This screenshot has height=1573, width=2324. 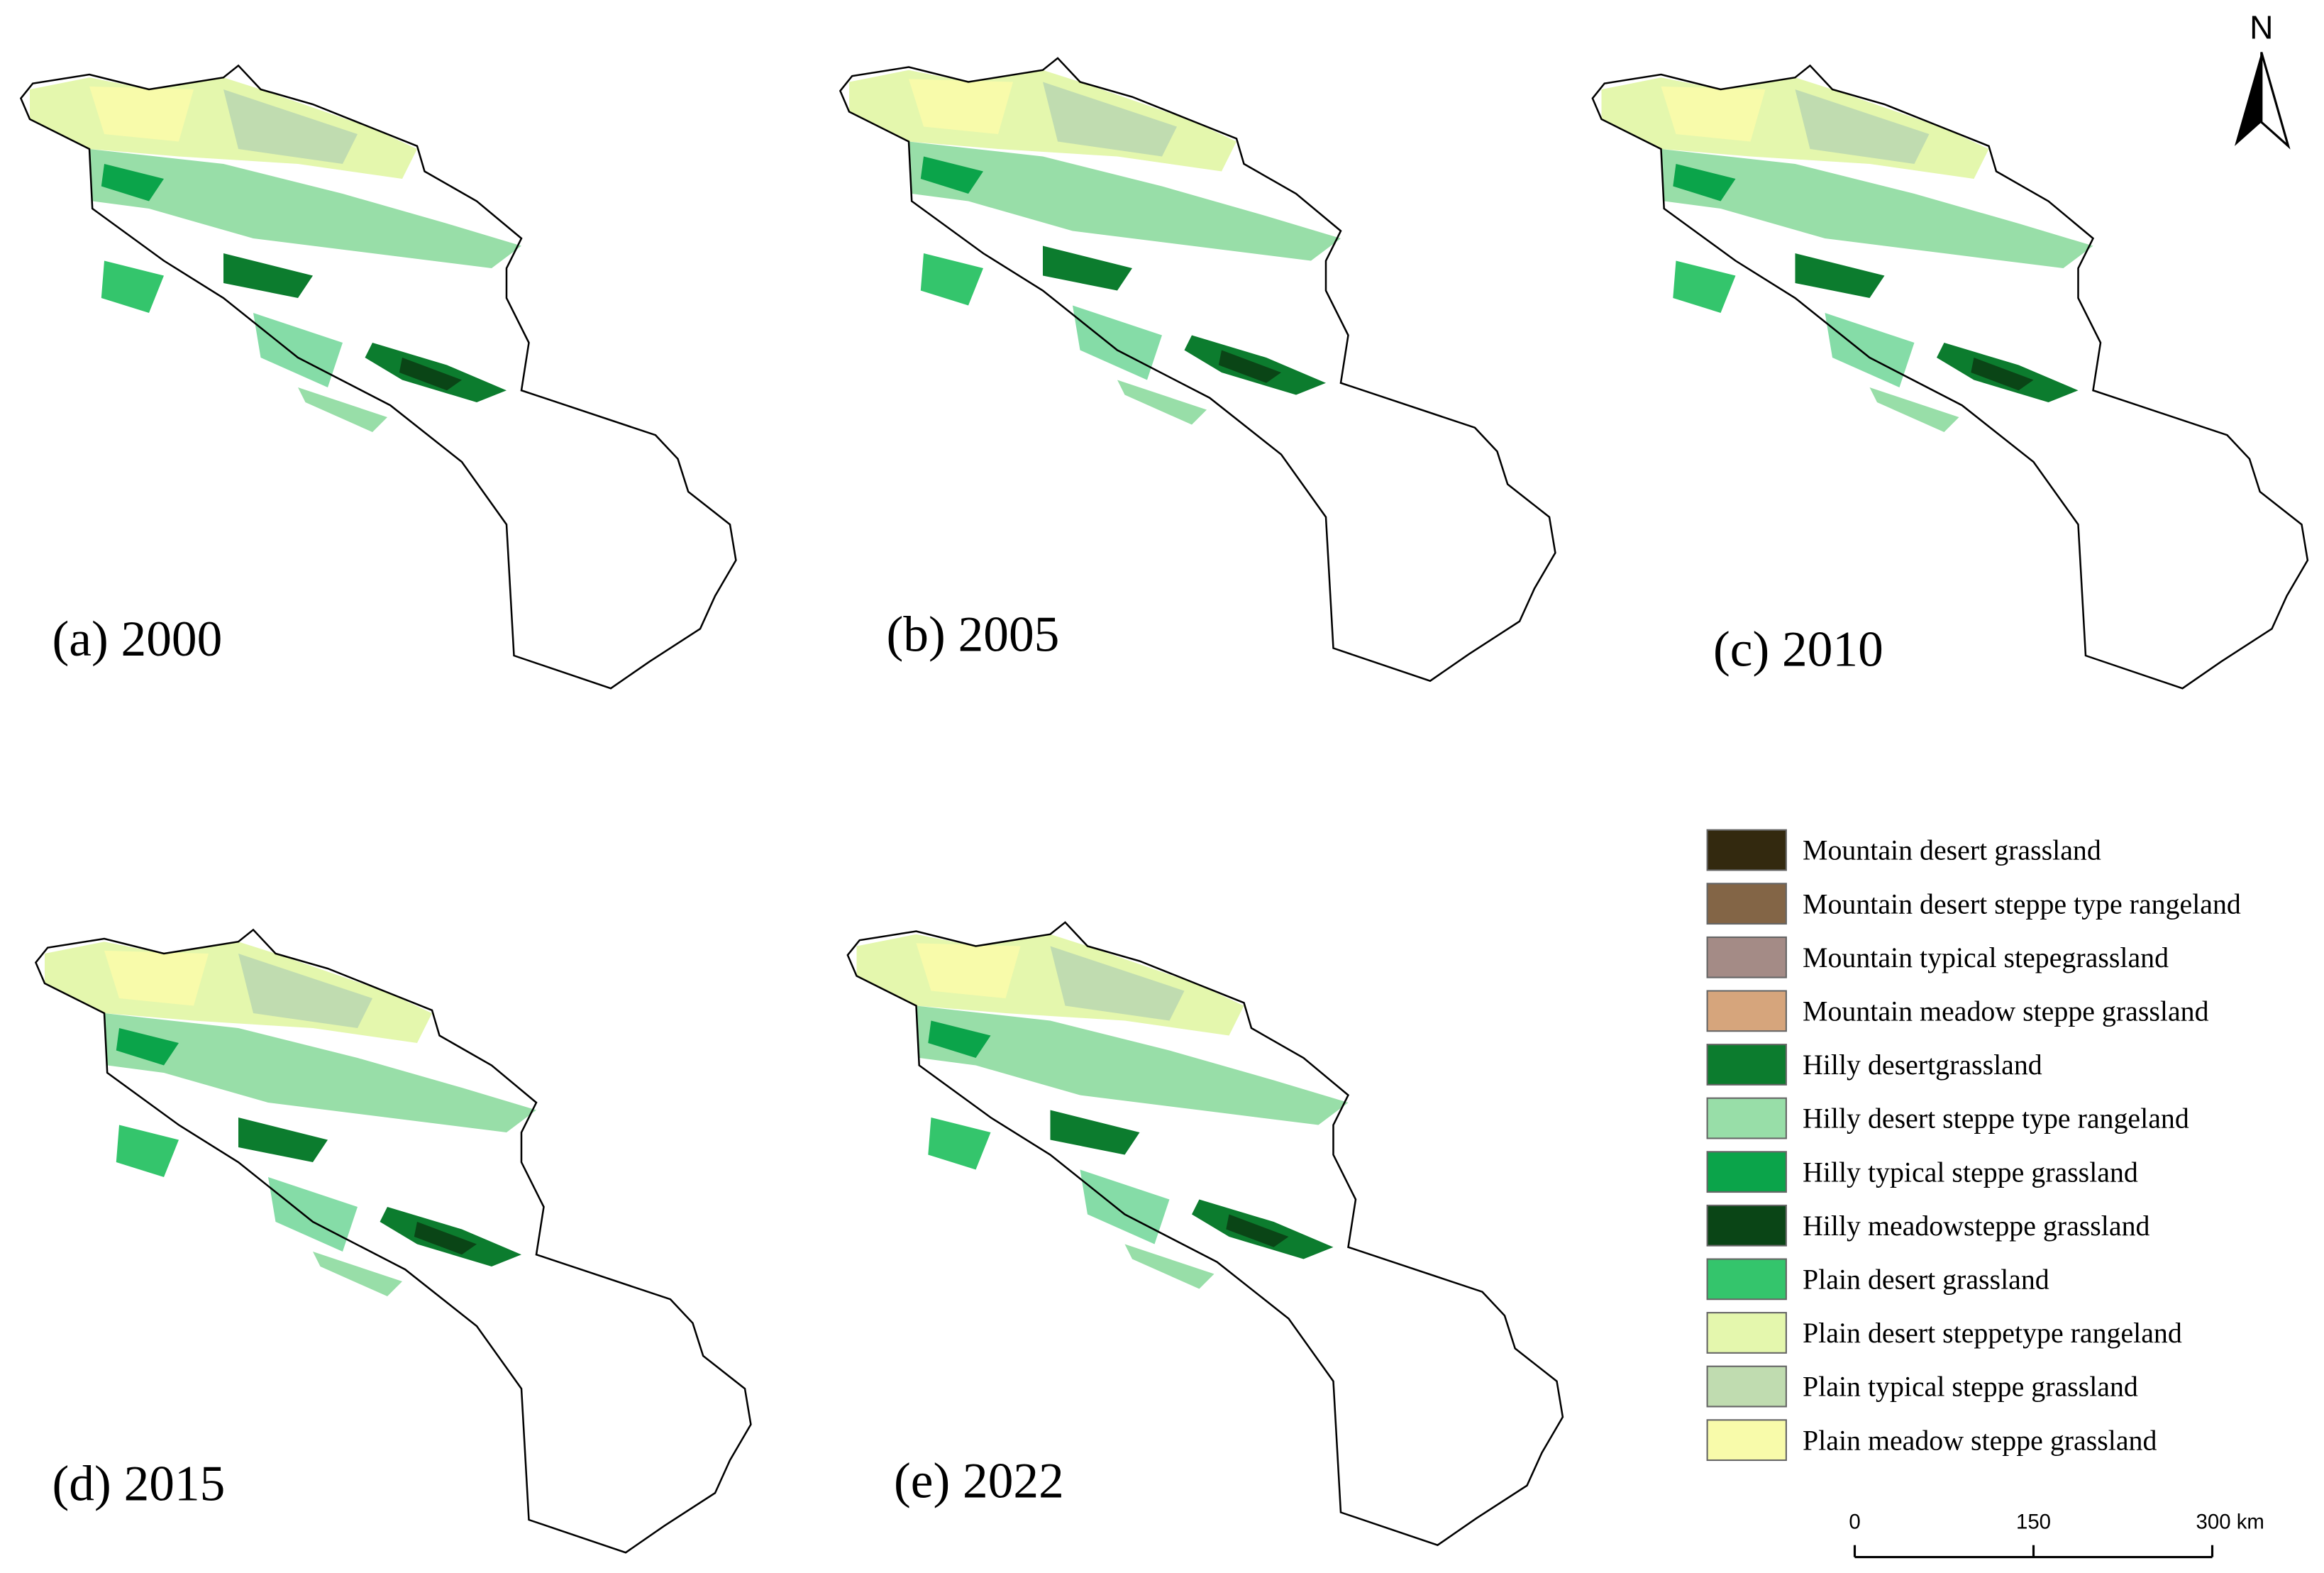 I want to click on north-label: N, so click(x=2262, y=27).